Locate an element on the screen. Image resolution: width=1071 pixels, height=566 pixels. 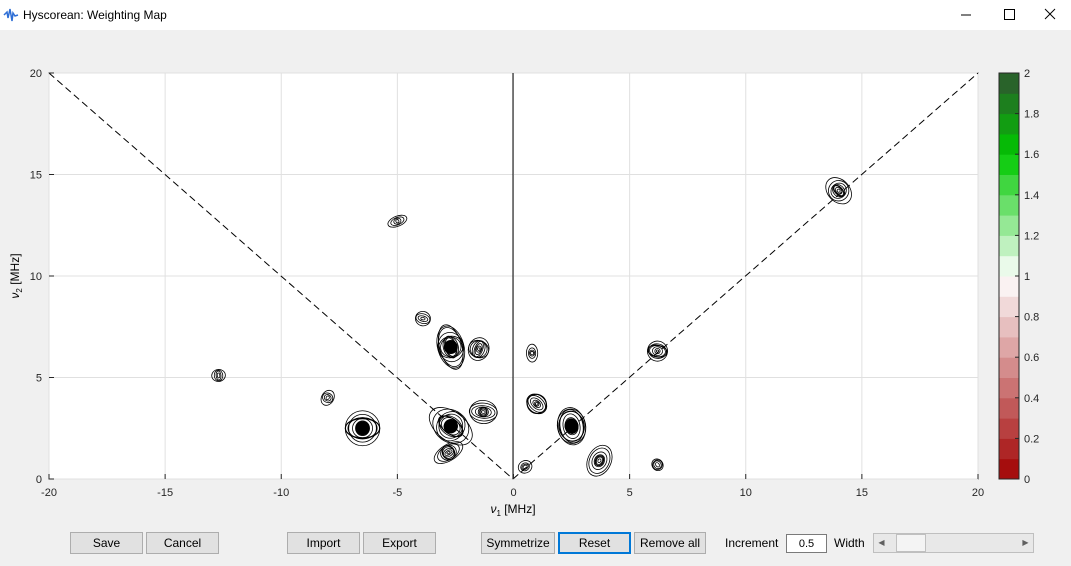
cancel-button: Cancel is located at coordinates (182, 543).